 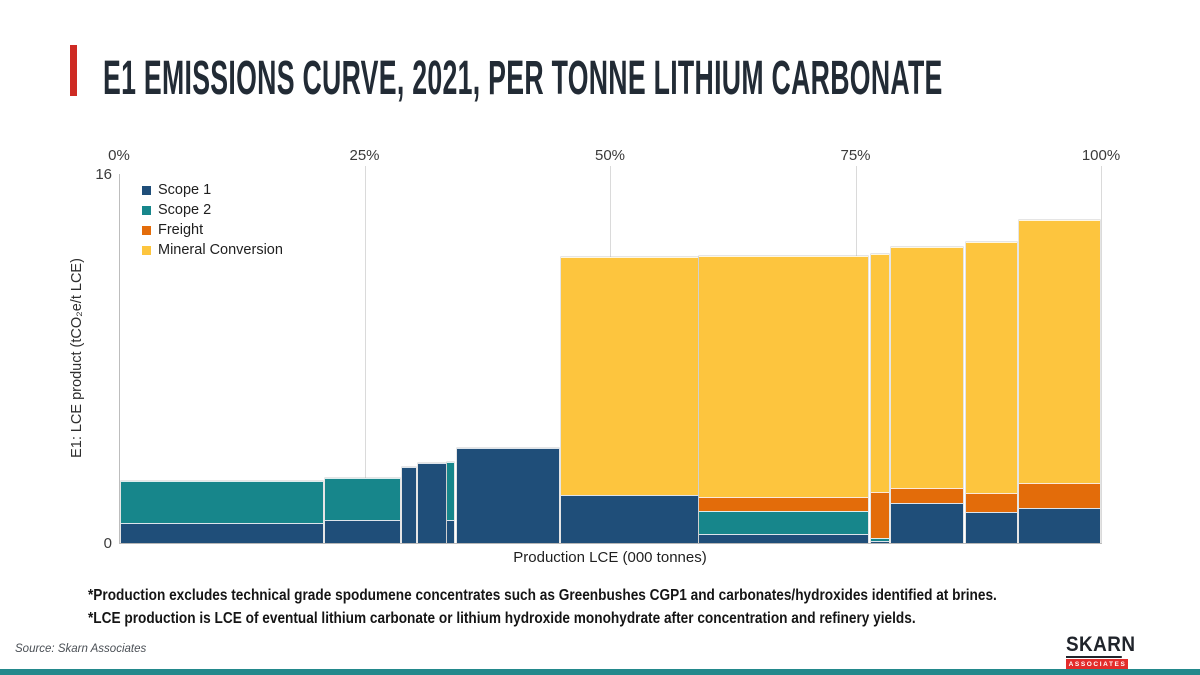 What do you see at coordinates (146, 250) in the screenshot?
I see `legend-swatch-mineral` at bounding box center [146, 250].